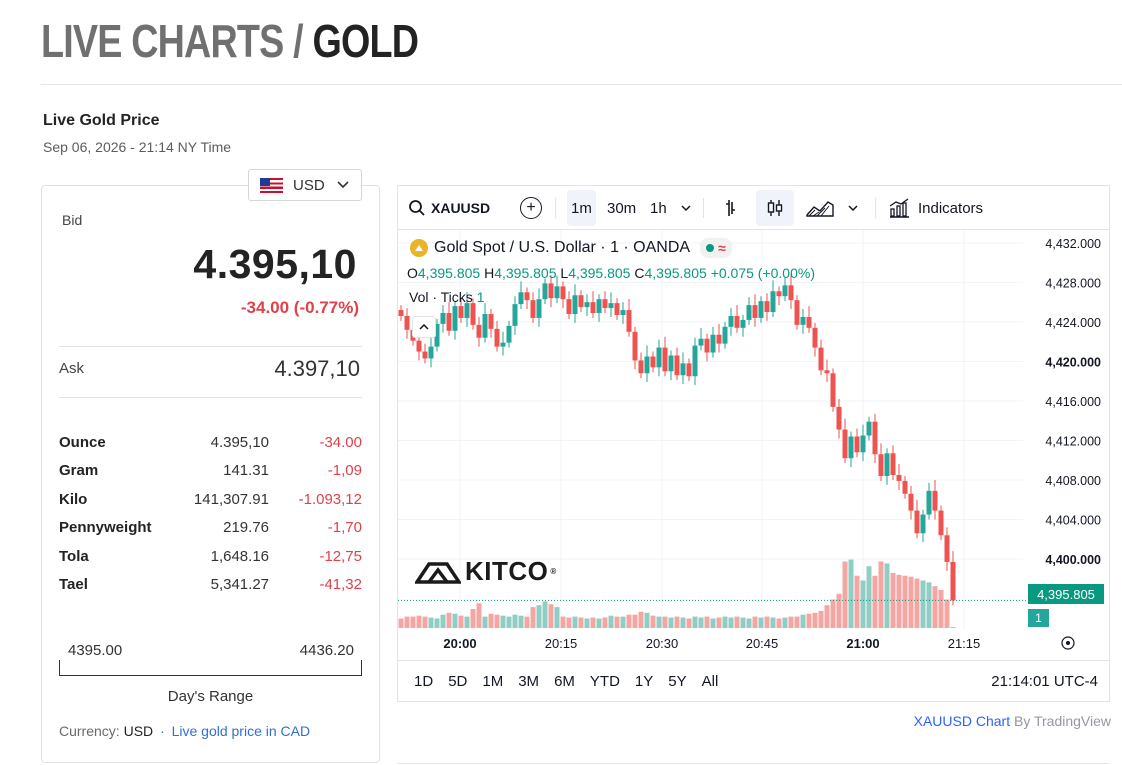 The image size is (1122, 765). I want to click on y-tick-label: 4,420.000, so click(1073, 362).